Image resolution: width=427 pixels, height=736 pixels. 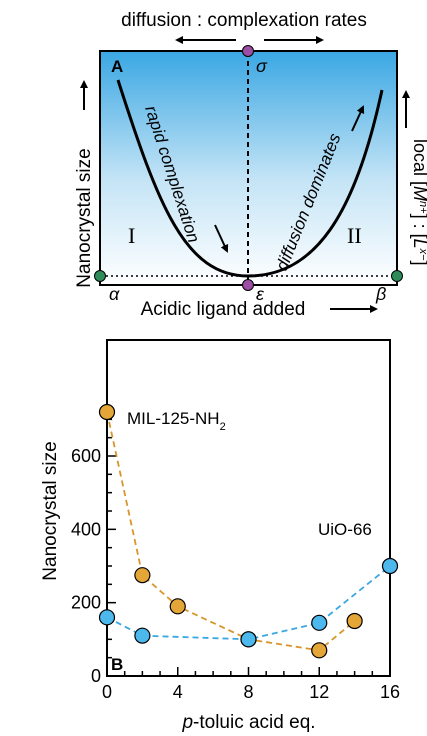 What do you see at coordinates (345, 529) in the screenshot?
I see `uio-label: UiO-66` at bounding box center [345, 529].